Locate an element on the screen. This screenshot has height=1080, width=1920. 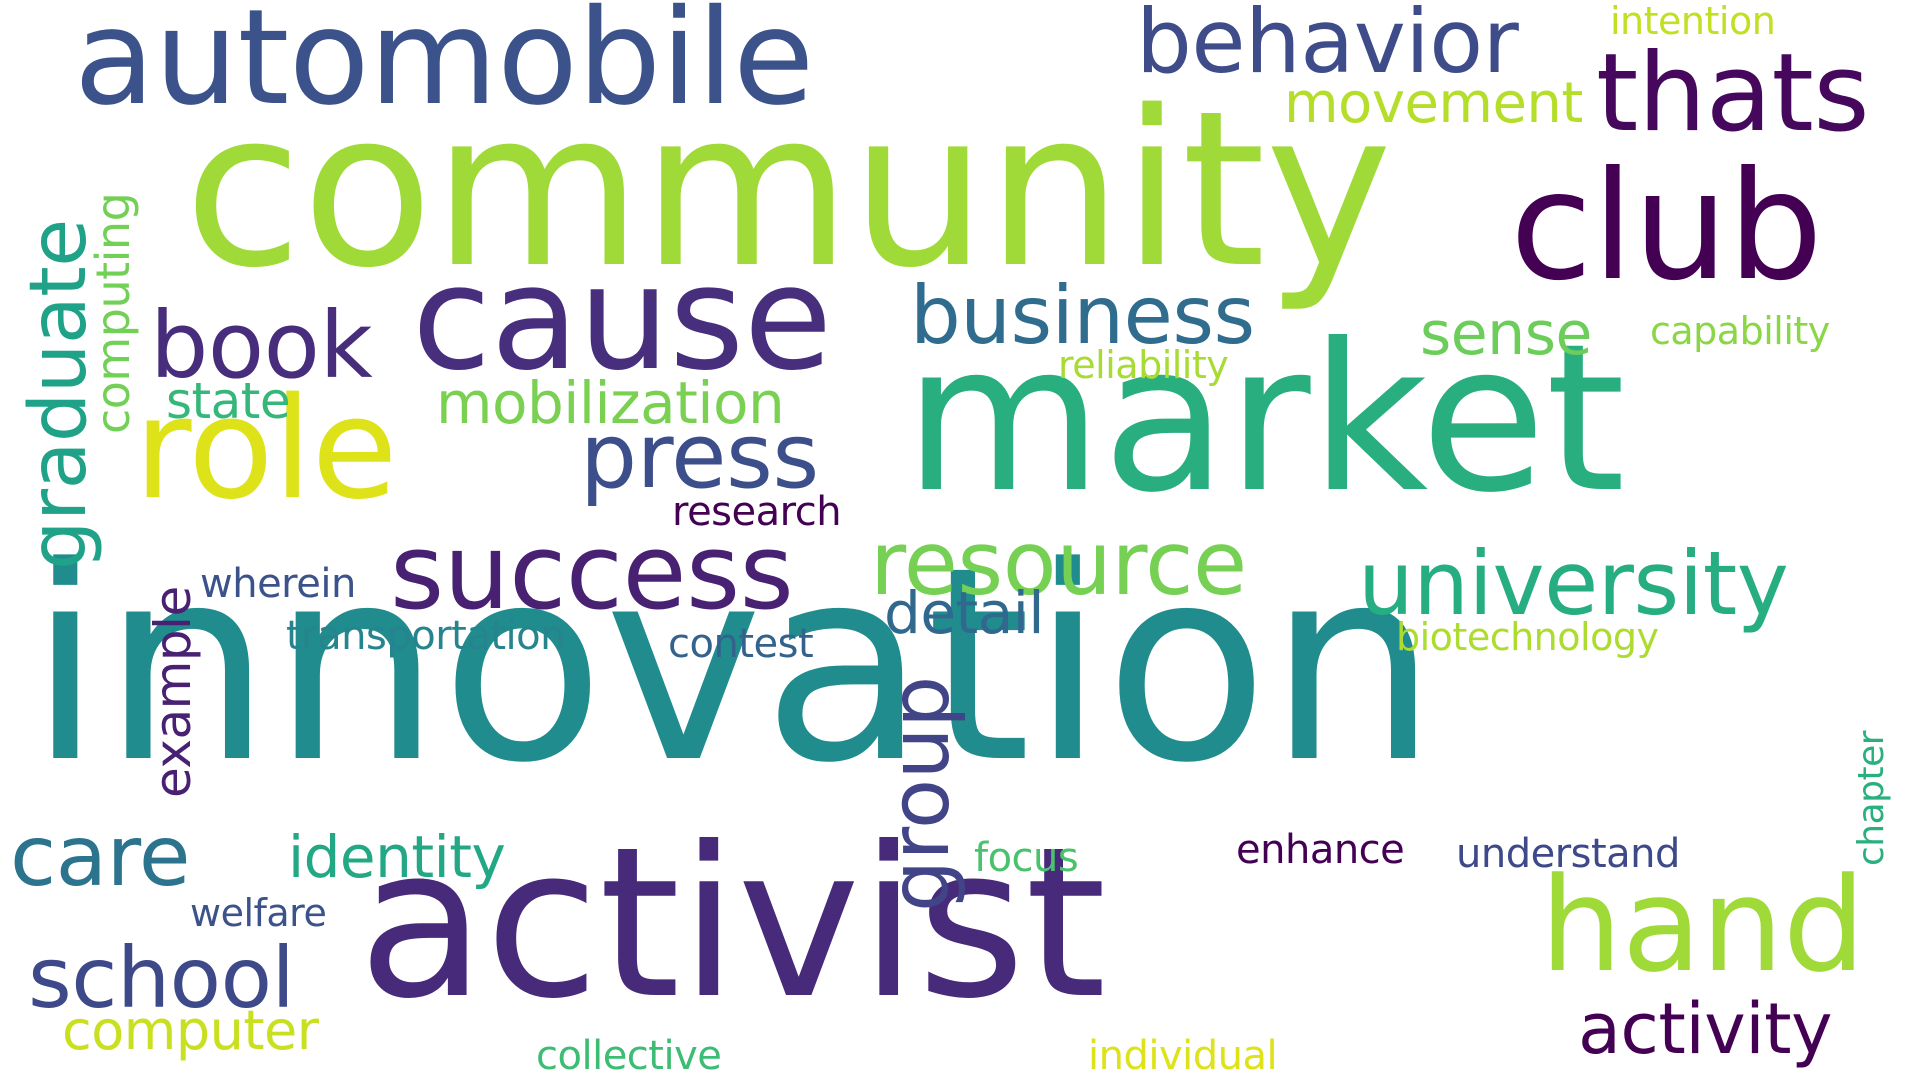
word-automobile: automobile is located at coordinates (444, 67).